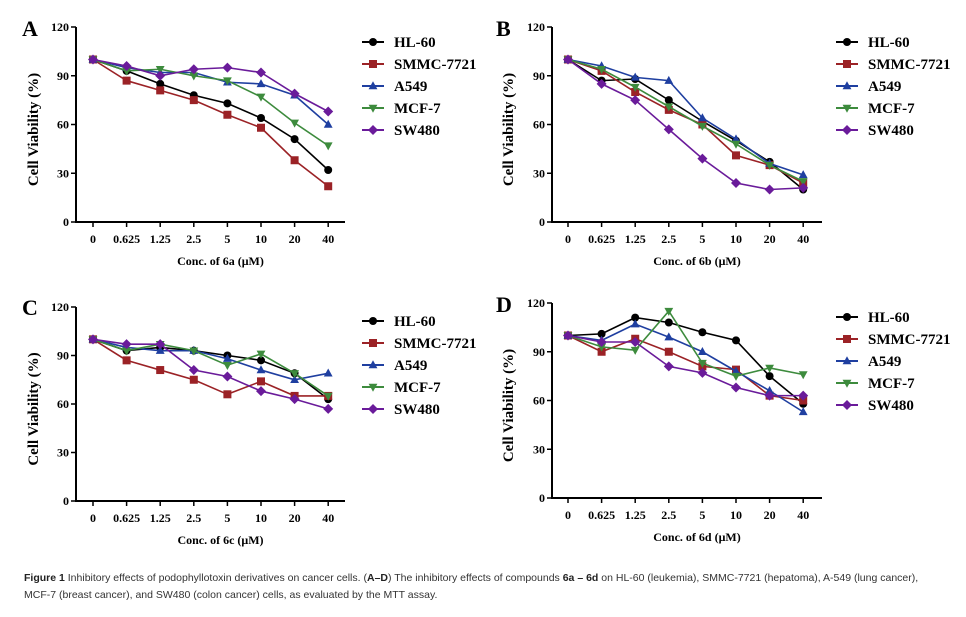  Describe the element at coordinates (889, 43) in the screenshot. I see `legend-label: HL-60` at that location.